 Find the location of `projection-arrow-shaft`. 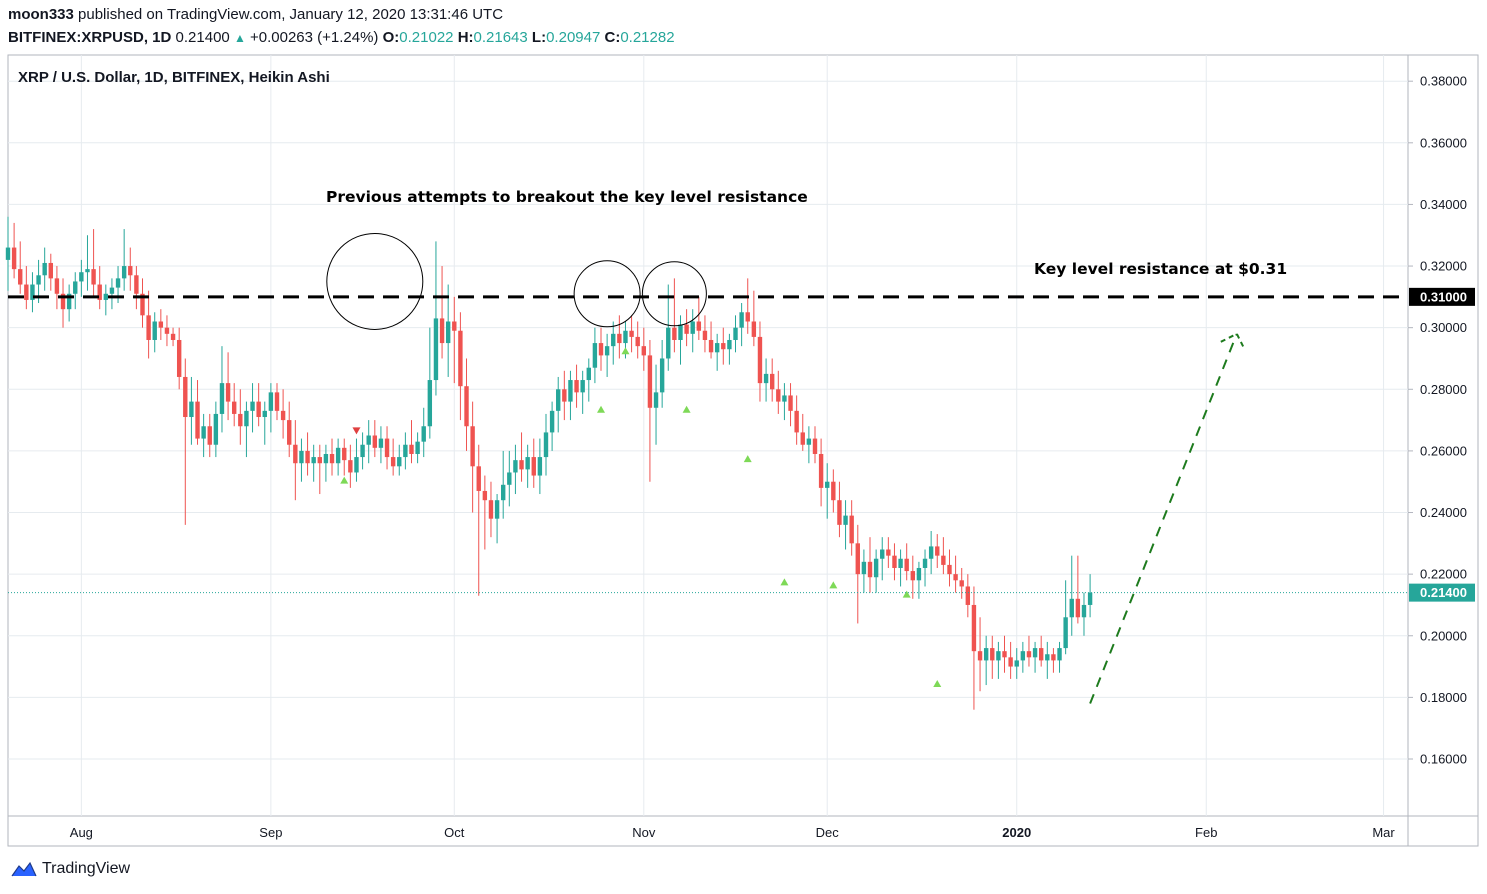

projection-arrow-shaft is located at coordinates (1163, 518).